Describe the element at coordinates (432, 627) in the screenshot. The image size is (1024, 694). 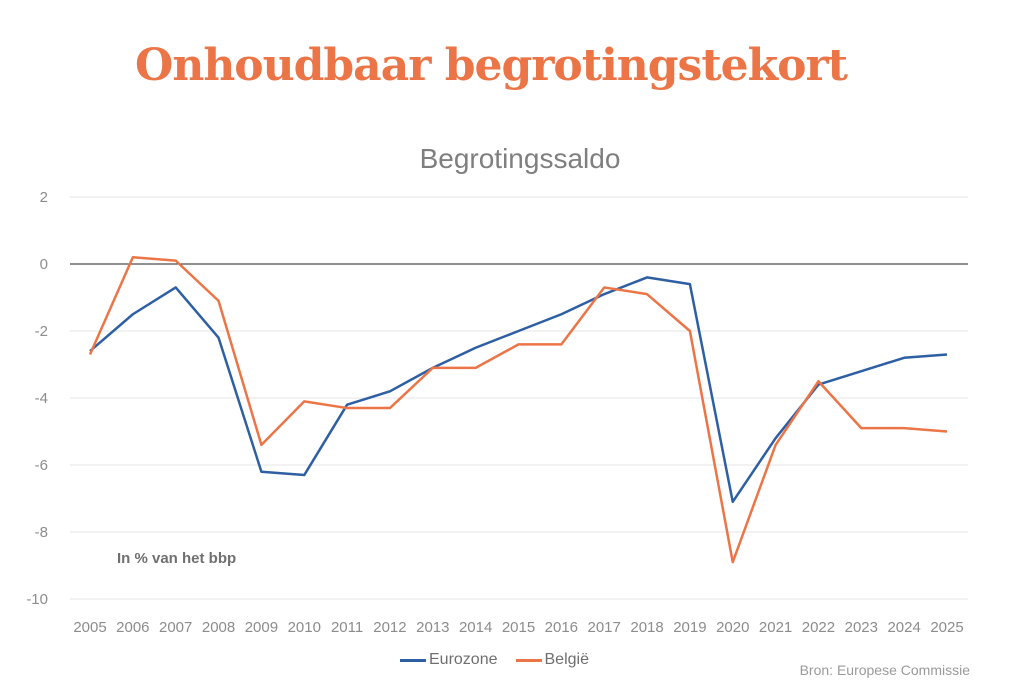
I see `x-tick-label: 2013` at that location.